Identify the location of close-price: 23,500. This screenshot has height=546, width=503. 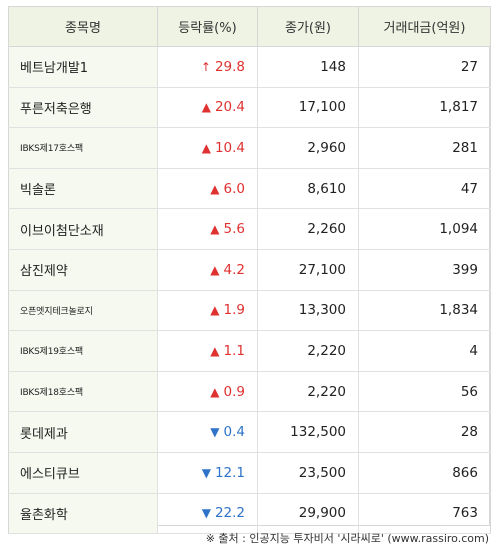
(308, 472).